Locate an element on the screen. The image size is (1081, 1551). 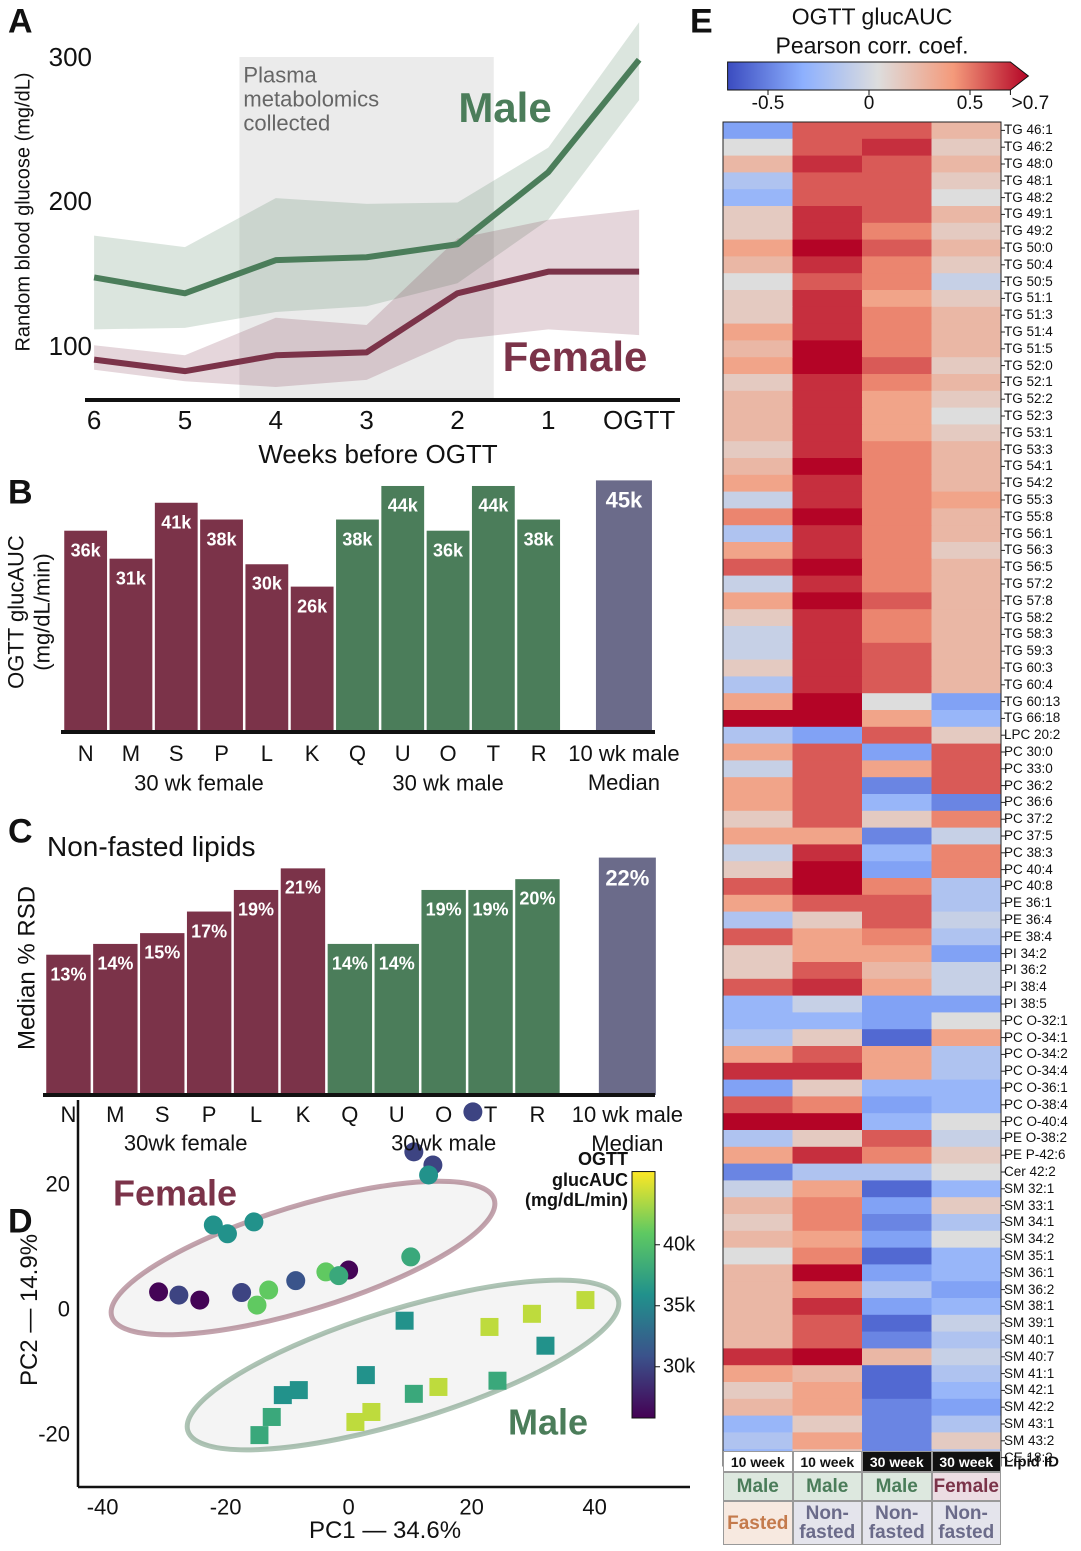
column-state: Non-fasted is located at coordinates (897, 1523).